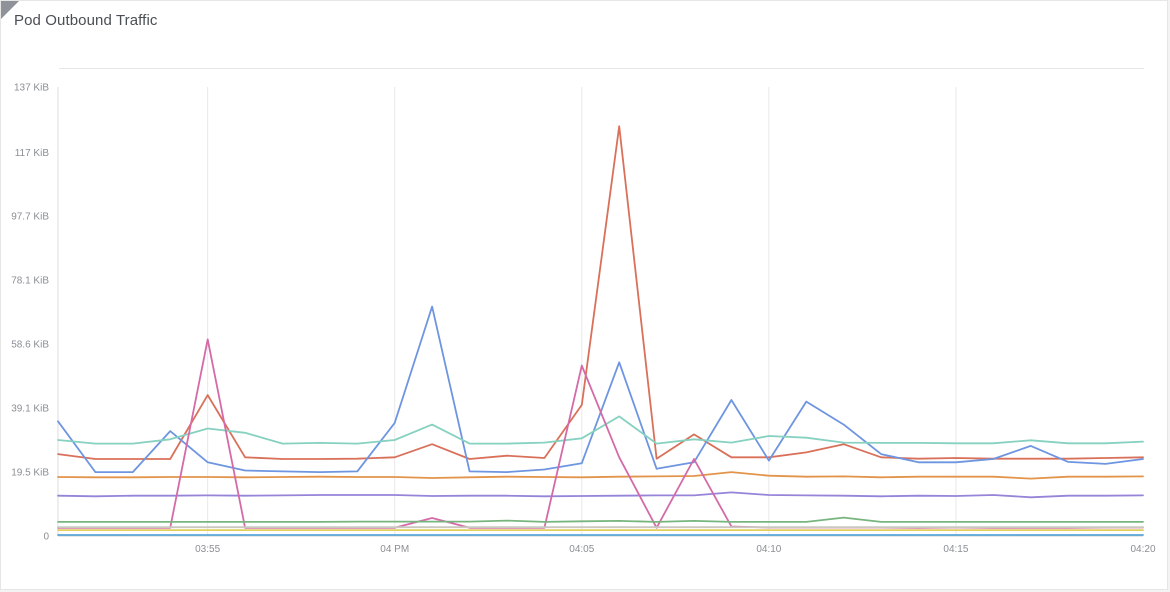  I want to click on y-tick-label: 0, so click(46, 537).